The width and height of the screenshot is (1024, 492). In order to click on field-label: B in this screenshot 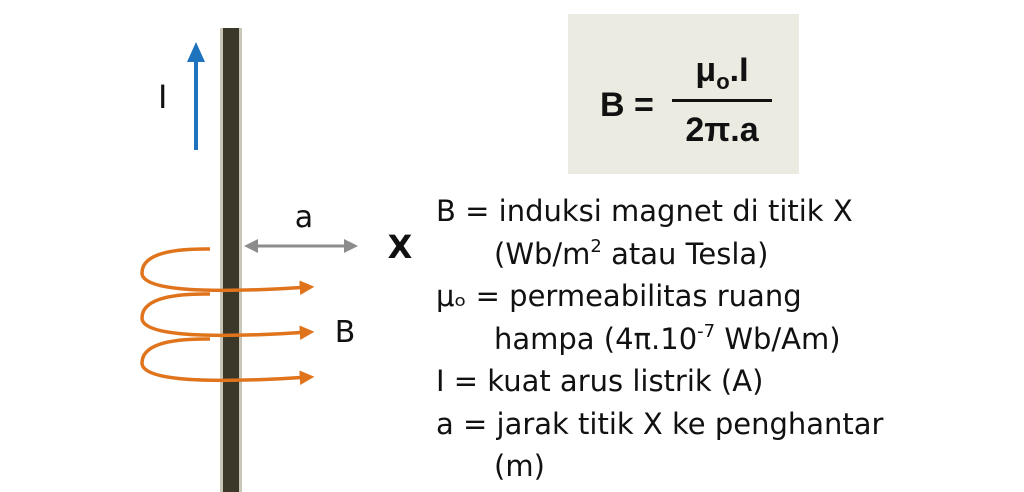, I will do `click(345, 332)`.